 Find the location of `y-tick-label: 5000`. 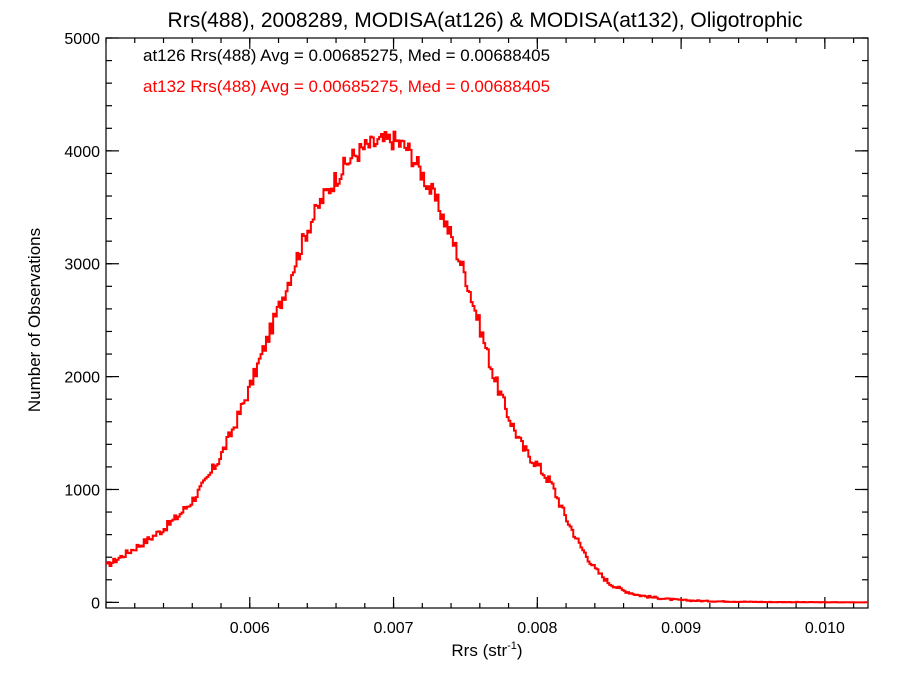

y-tick-label: 5000 is located at coordinates (82, 39).